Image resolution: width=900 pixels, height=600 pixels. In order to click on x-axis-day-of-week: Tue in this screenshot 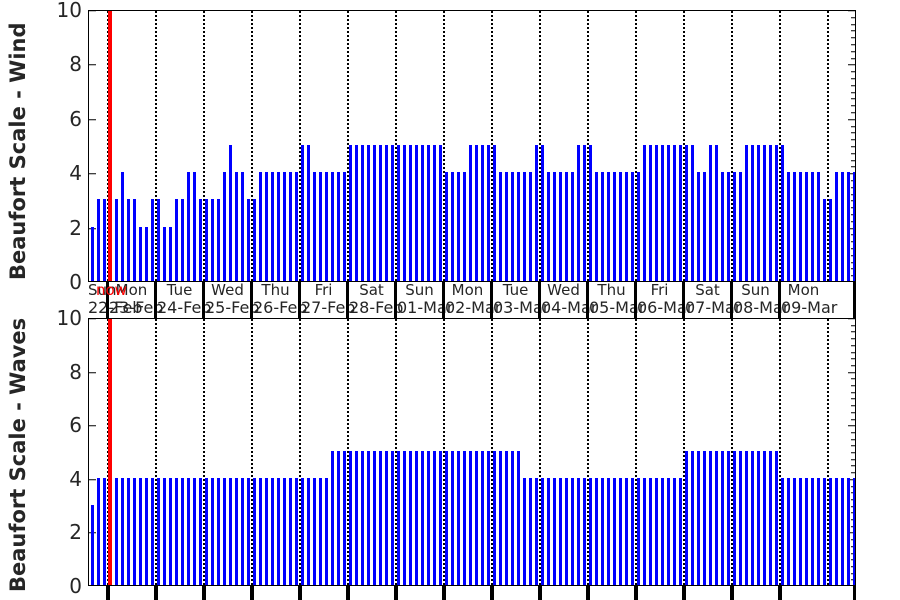, I will do `click(179, 290)`.